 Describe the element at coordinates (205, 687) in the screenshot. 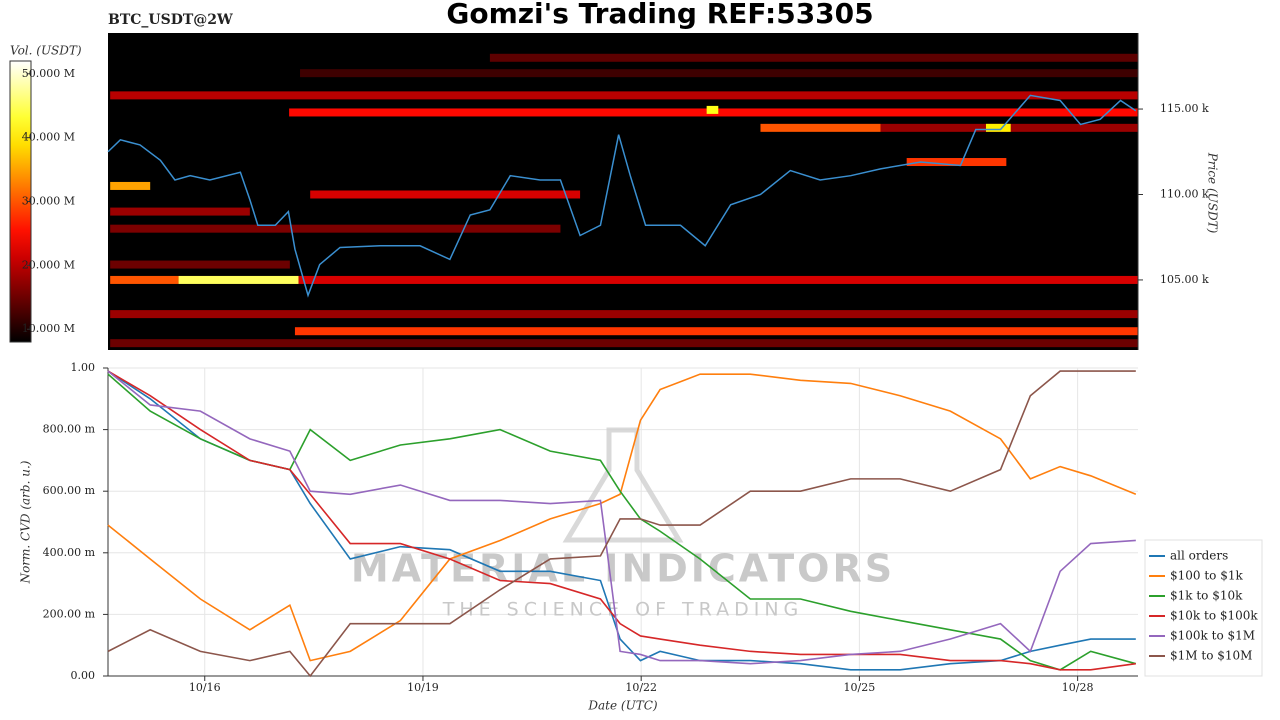

I see `x-tick-label: 10/16` at that location.